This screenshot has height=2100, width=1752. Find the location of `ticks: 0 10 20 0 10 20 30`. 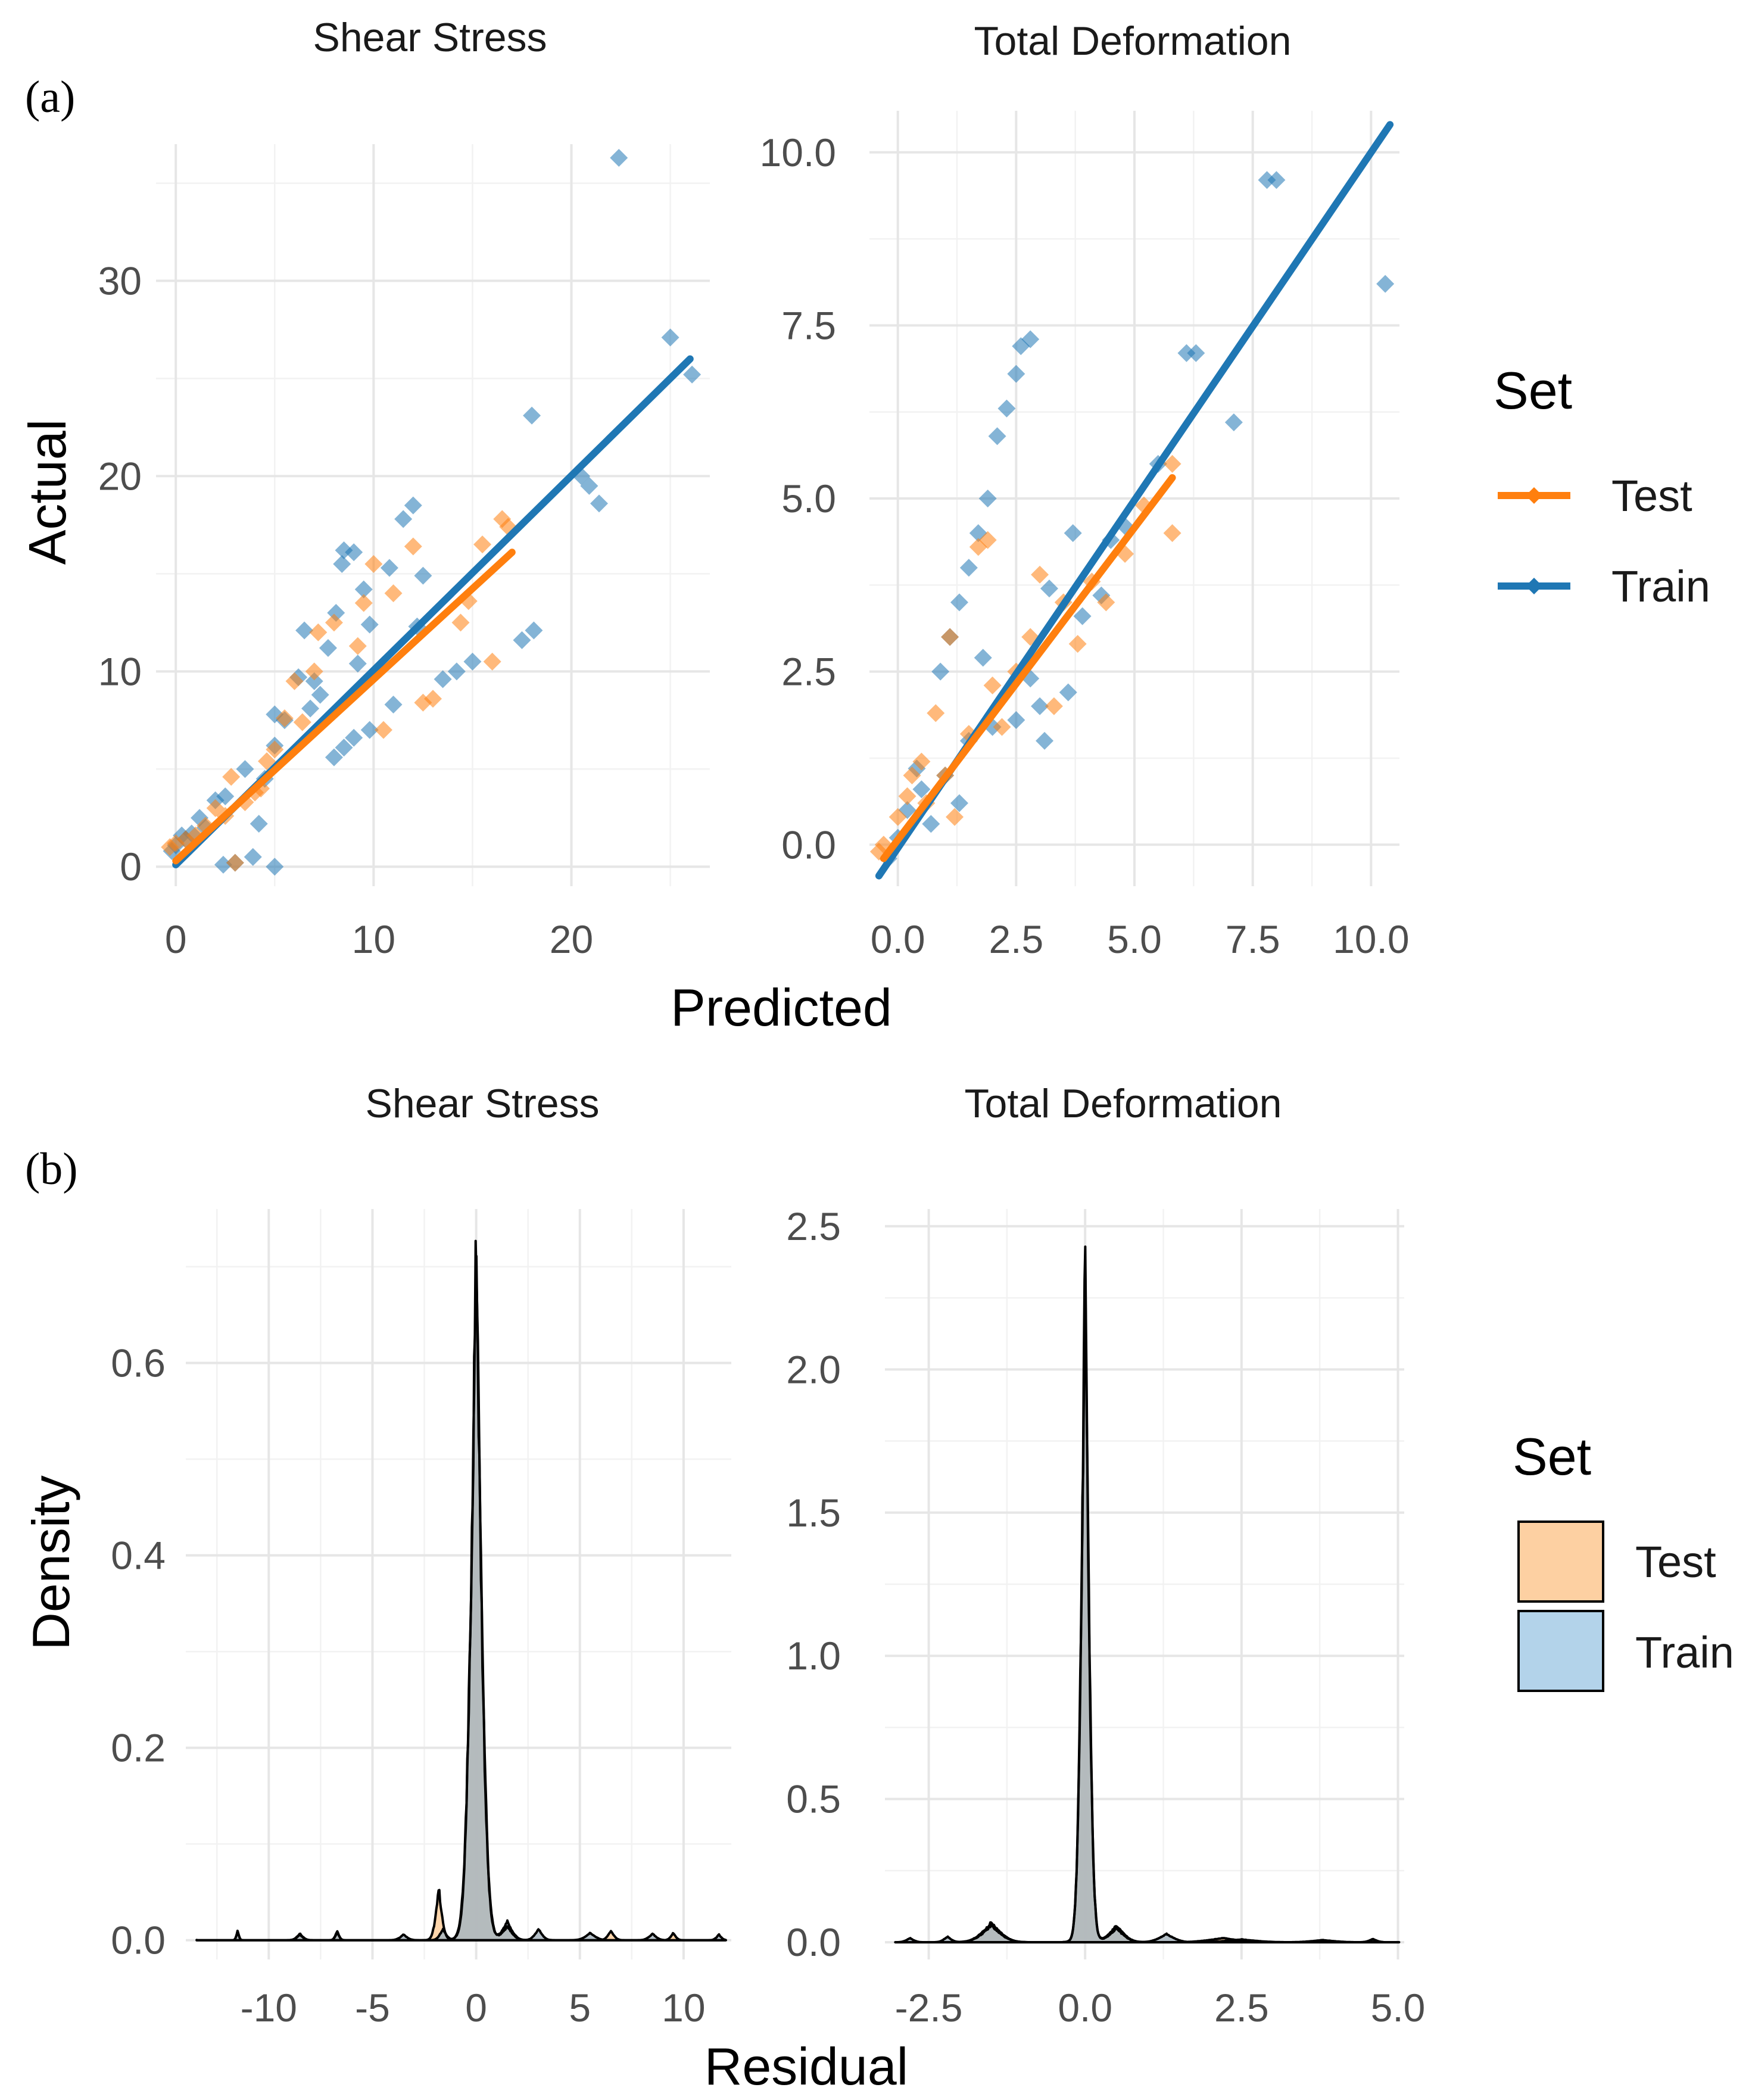

ticks: 0 10 20 0 10 20 30 is located at coordinates (346, 610).